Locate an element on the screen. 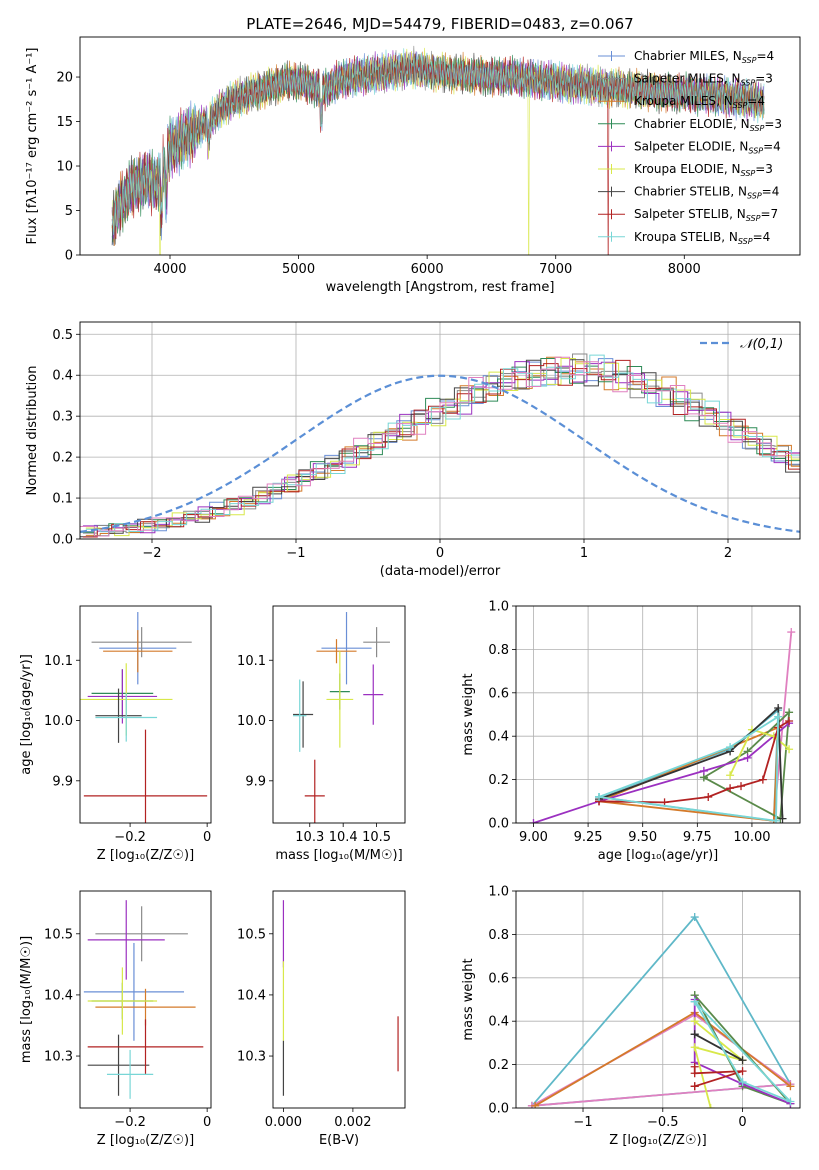  legend-label: Salpeter ELODIE, NSSP=4 is located at coordinates (707, 147).